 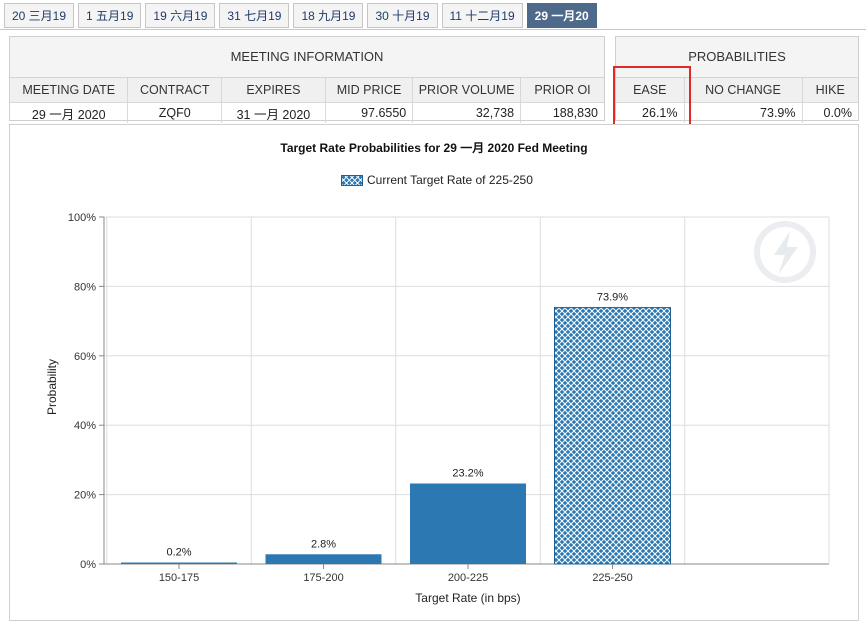 I want to click on tab-30-oct-19: 30 十月19, so click(x=402, y=15).